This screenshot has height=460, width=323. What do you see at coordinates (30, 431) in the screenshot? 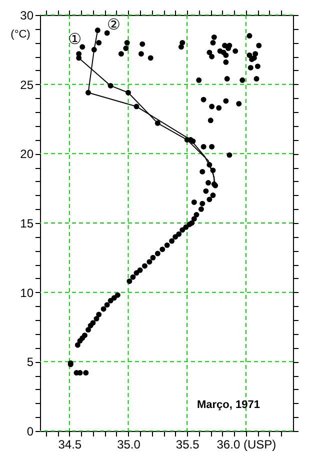
I see `y-tick-label: 0` at bounding box center [30, 431].